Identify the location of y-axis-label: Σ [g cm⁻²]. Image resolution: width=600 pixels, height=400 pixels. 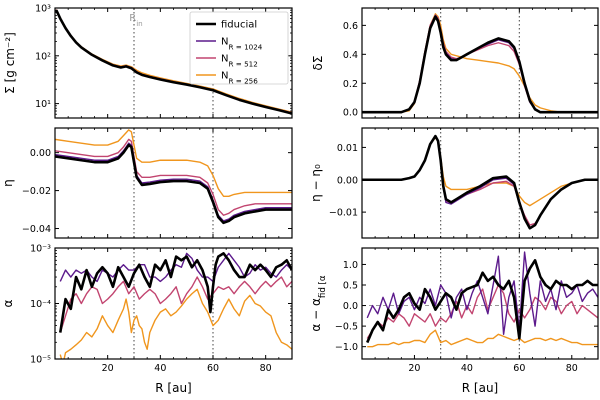
(10, 63).